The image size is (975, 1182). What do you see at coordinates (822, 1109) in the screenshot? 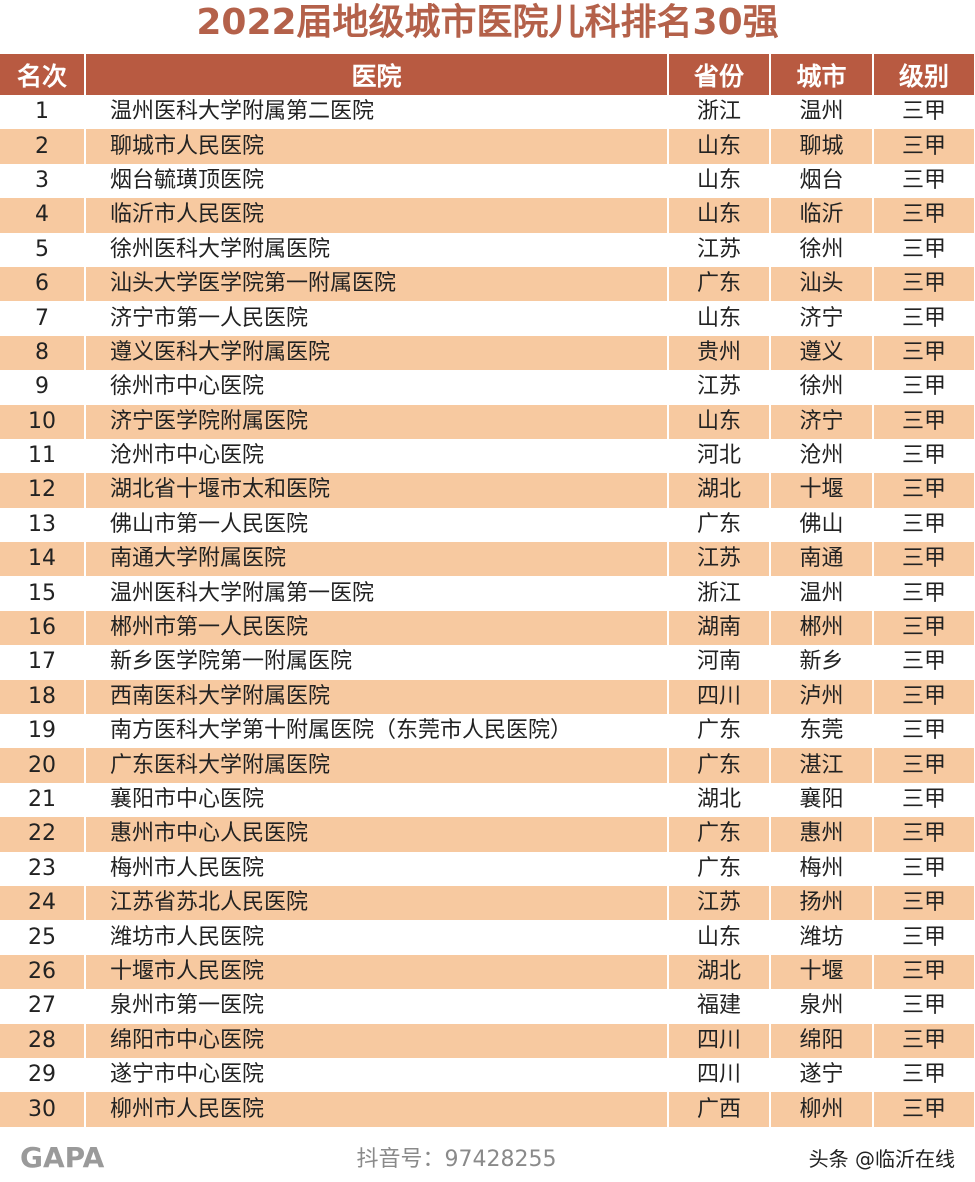
I see `city-cell: 柳州` at bounding box center [822, 1109].